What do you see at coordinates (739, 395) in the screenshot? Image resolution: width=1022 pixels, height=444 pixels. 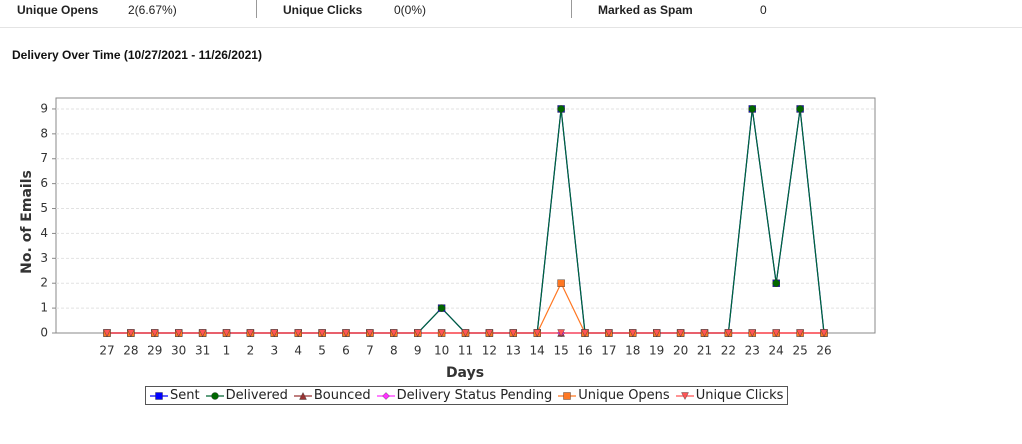 I see `legend-label: Unique Clicks` at bounding box center [739, 395].